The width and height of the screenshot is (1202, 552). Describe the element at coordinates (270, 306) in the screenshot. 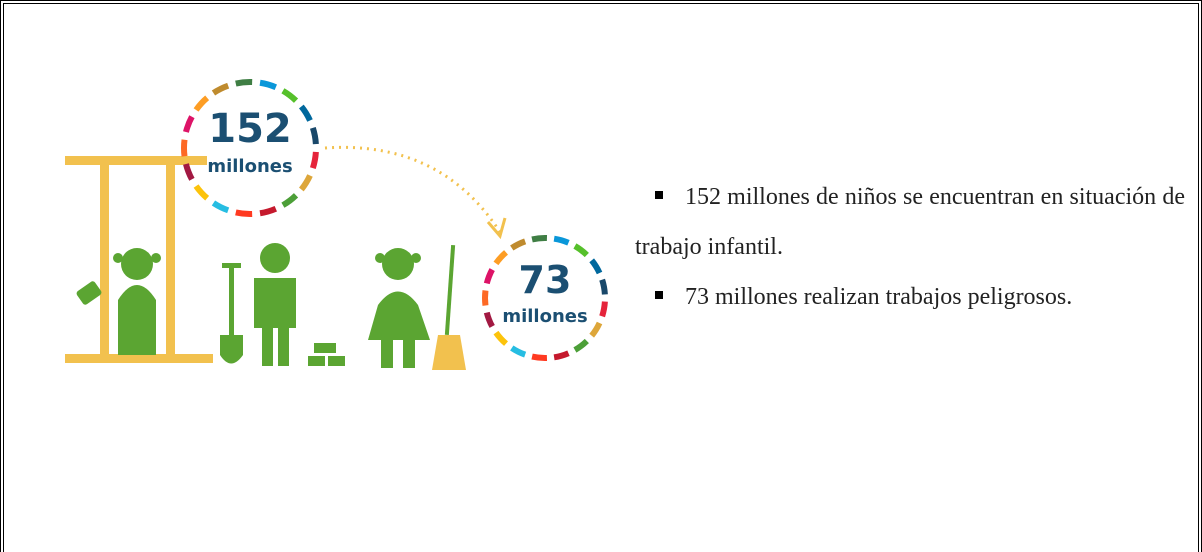

I see `figures` at that location.